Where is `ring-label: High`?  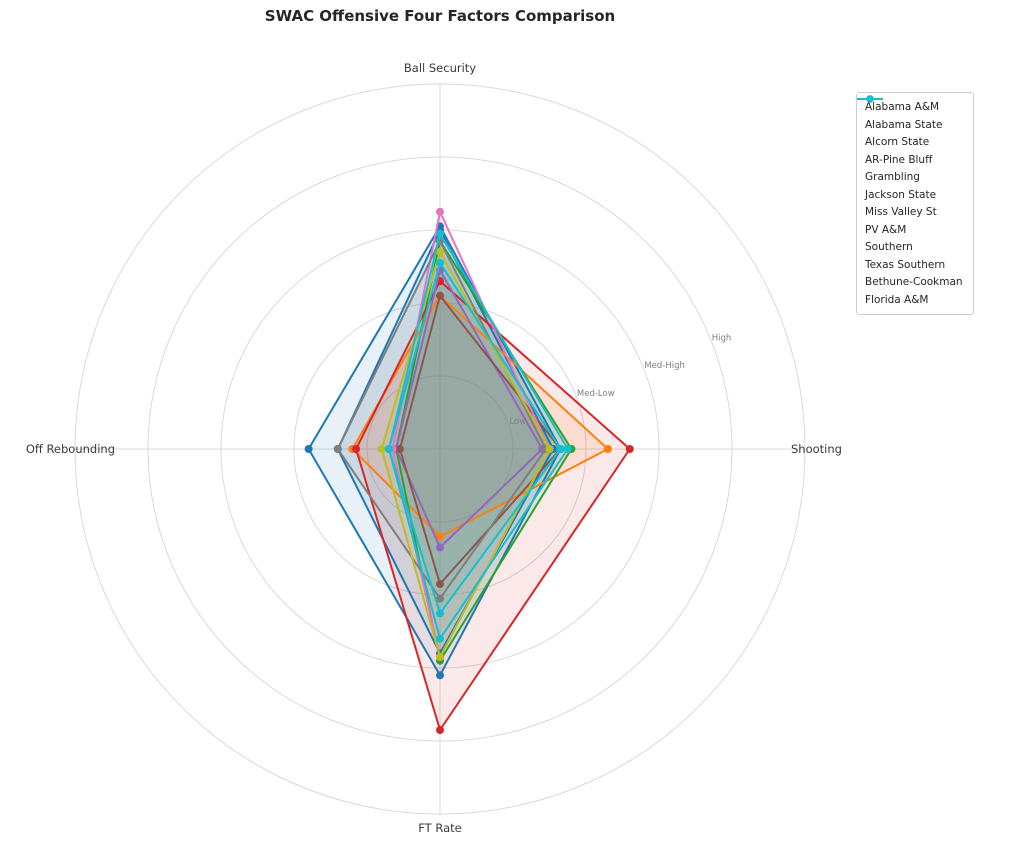 ring-label: High is located at coordinates (722, 338).